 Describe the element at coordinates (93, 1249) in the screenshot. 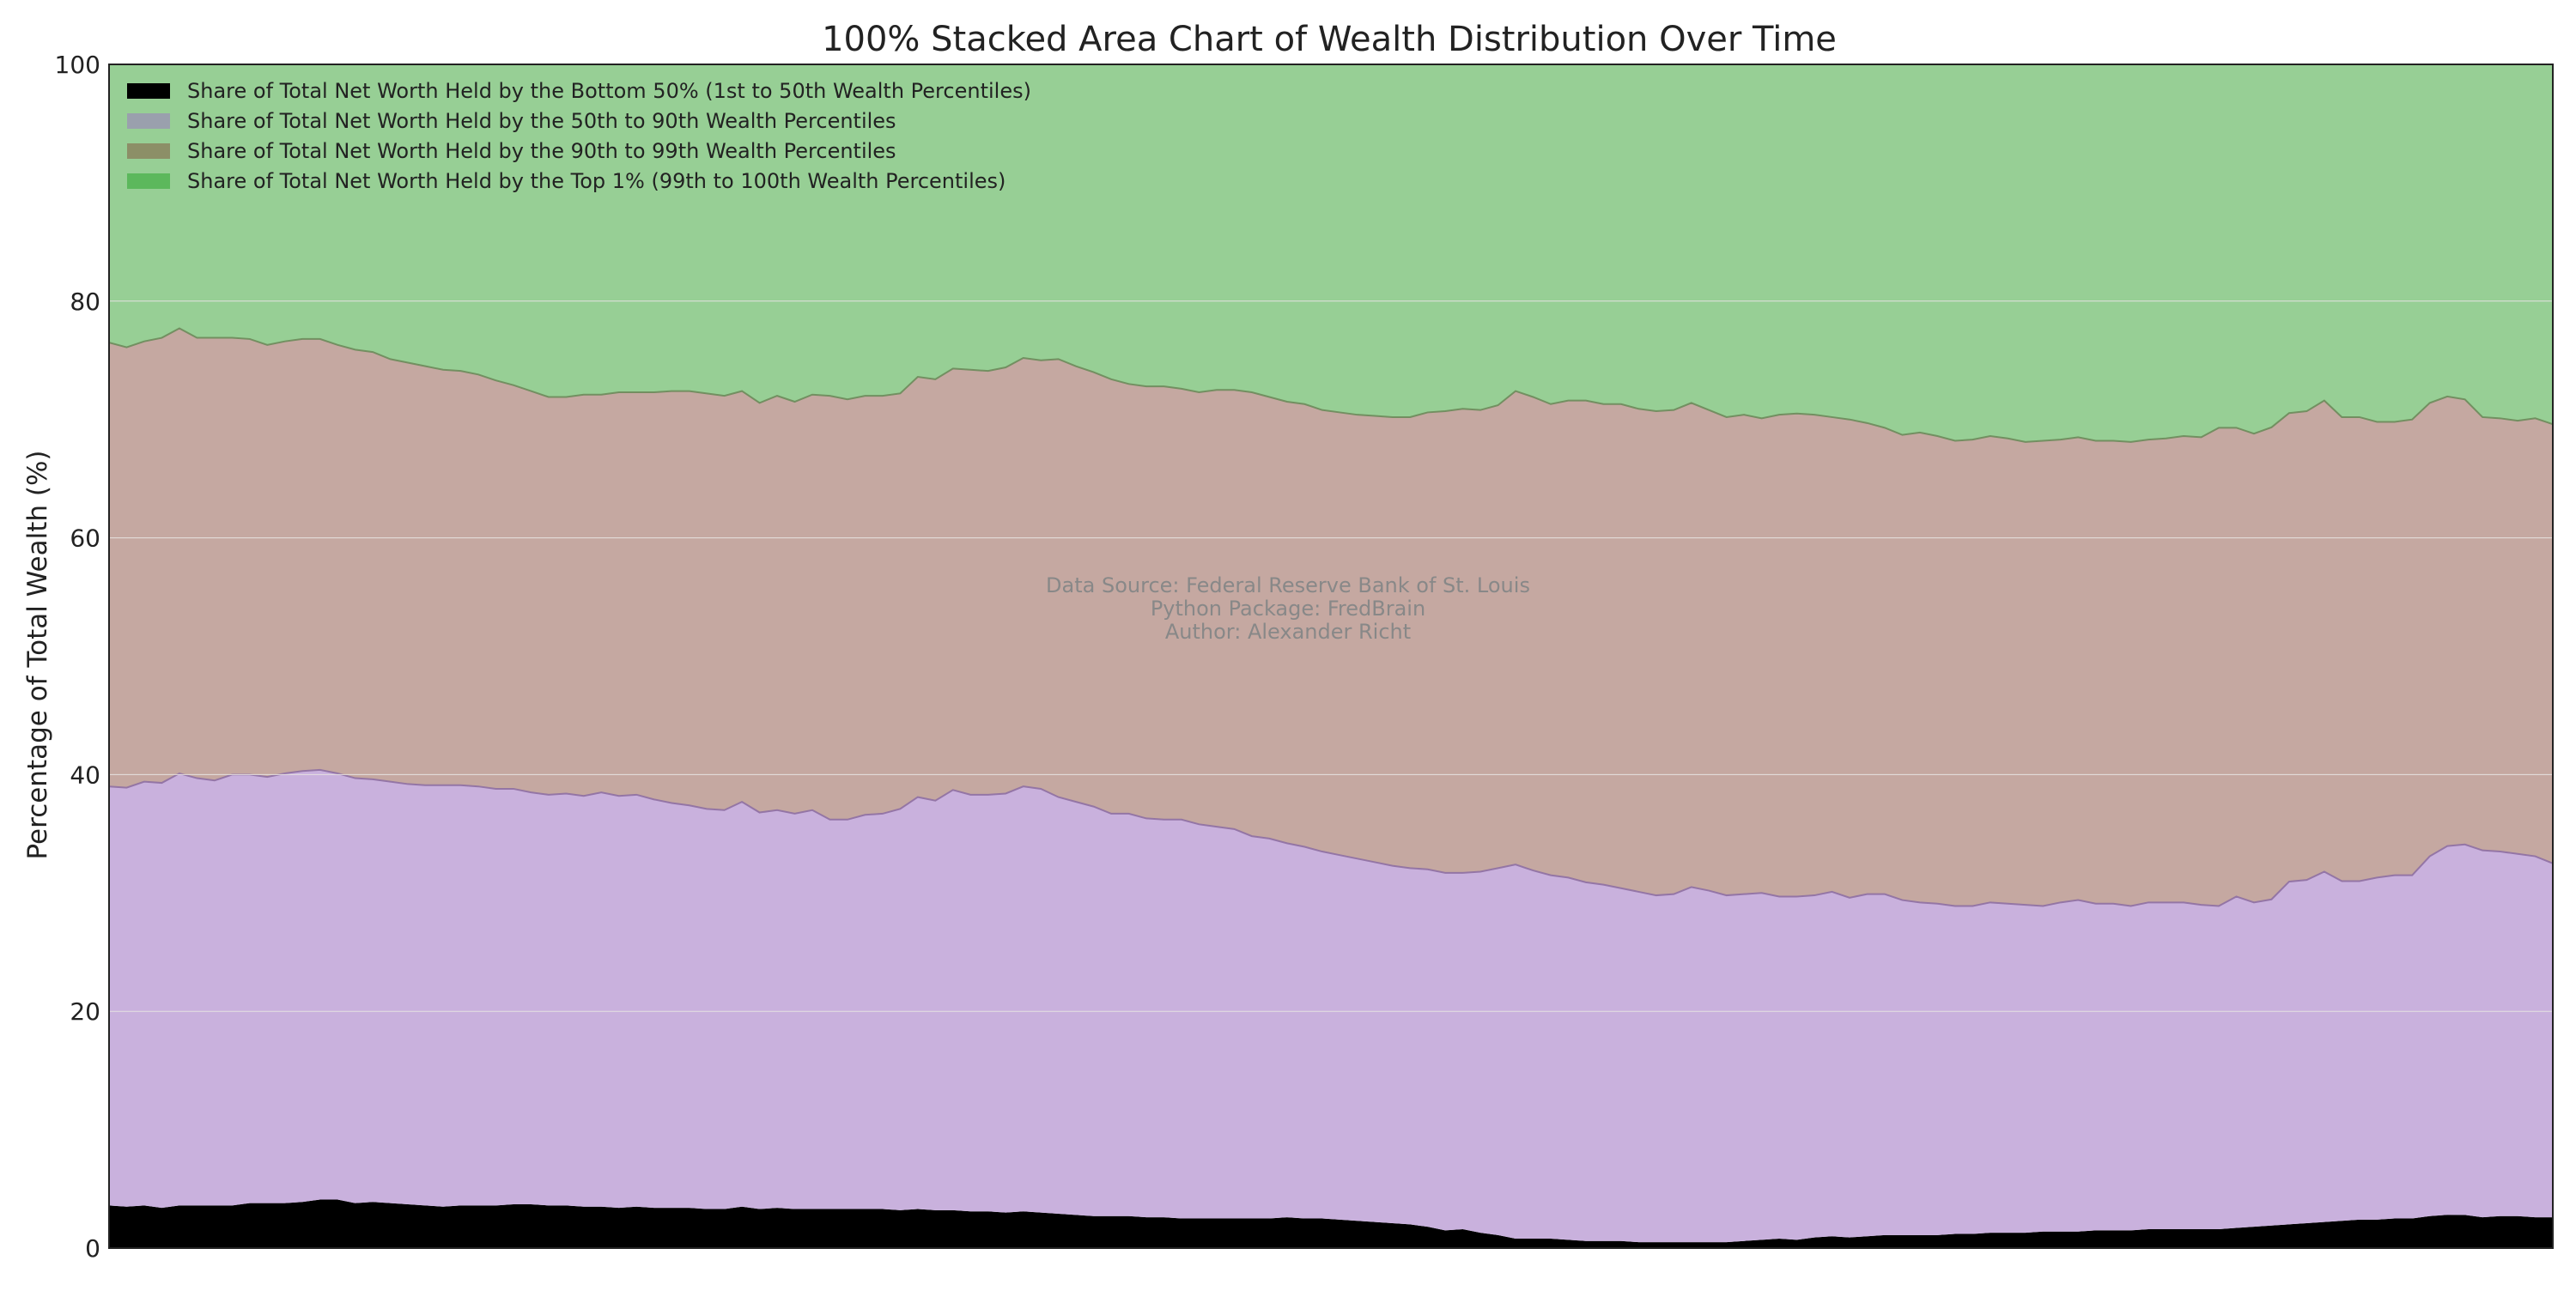

I see `y-tick-label: 0` at that location.